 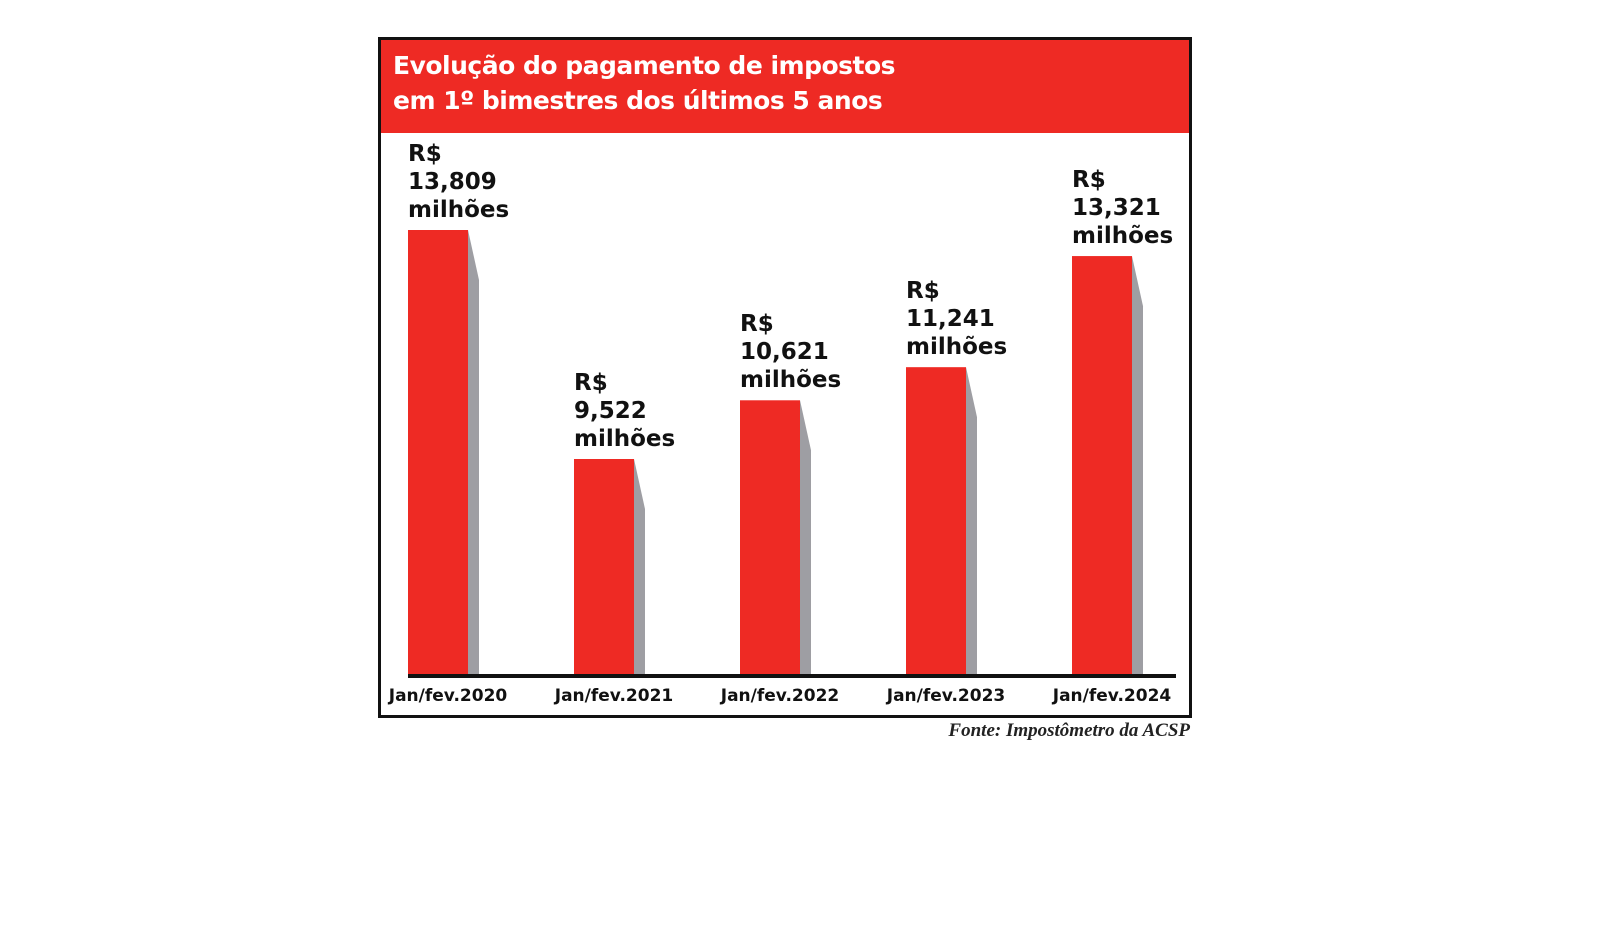 I want to click on x-tick-label: Jan/fev.2020, so click(x=448, y=696).